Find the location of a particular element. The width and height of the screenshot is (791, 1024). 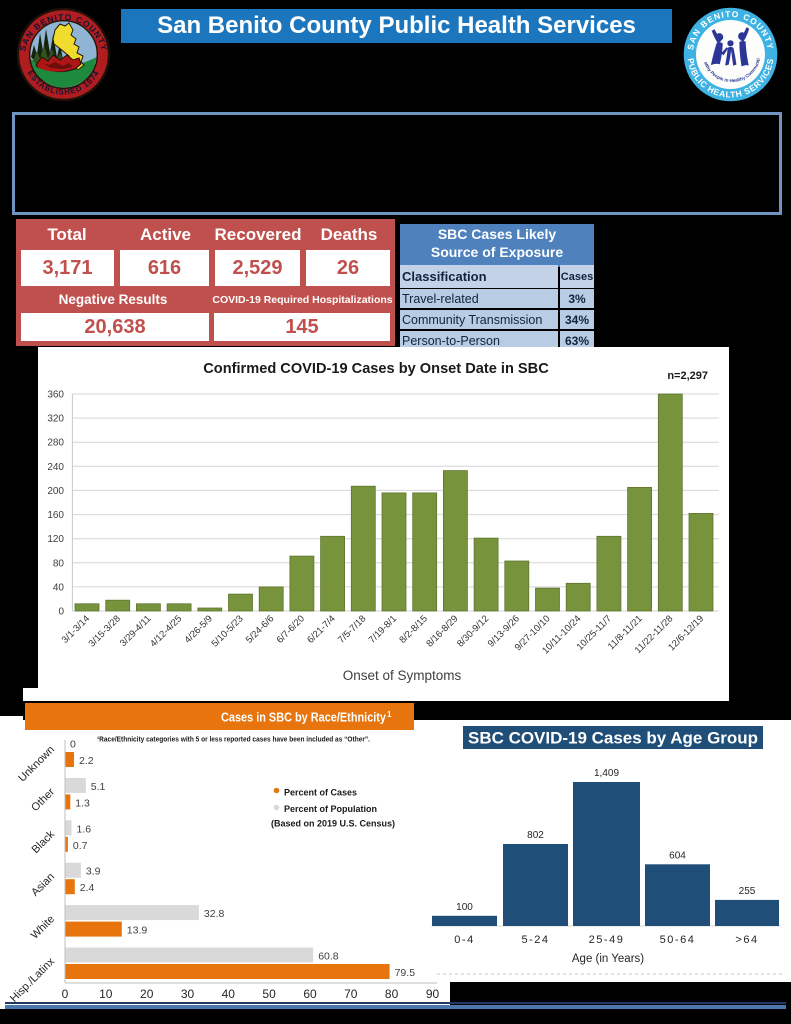

svg-text: >64 is located at coordinates (746, 940).